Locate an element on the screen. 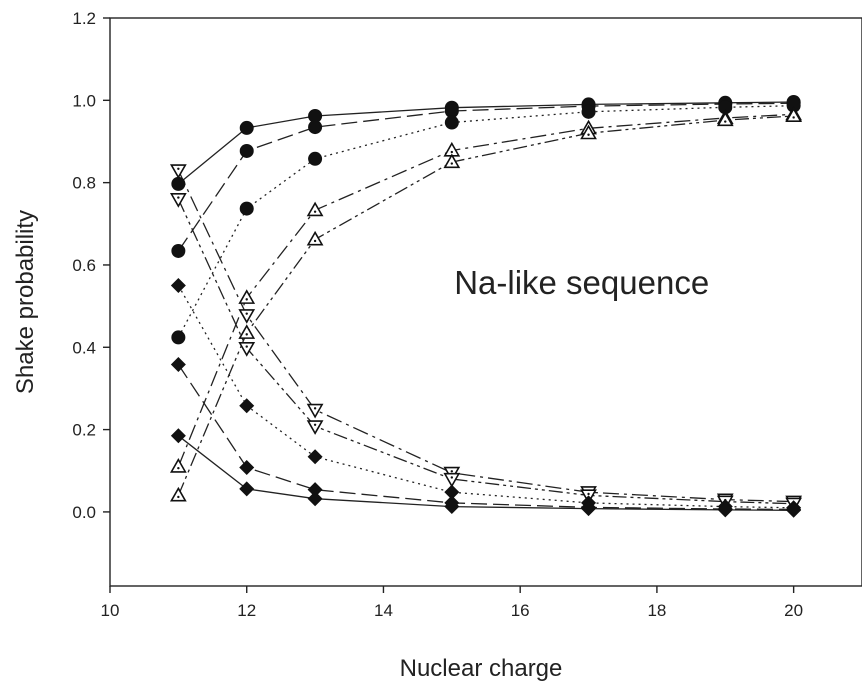 The width and height of the screenshot is (862, 692). data-point-s4-p1 is located at coordinates (178, 465).